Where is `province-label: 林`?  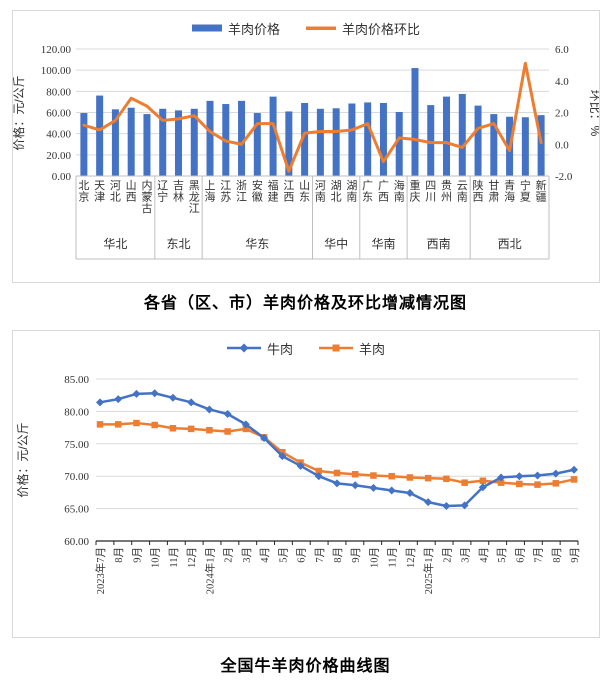 province-label: 林 is located at coordinates (178, 197).